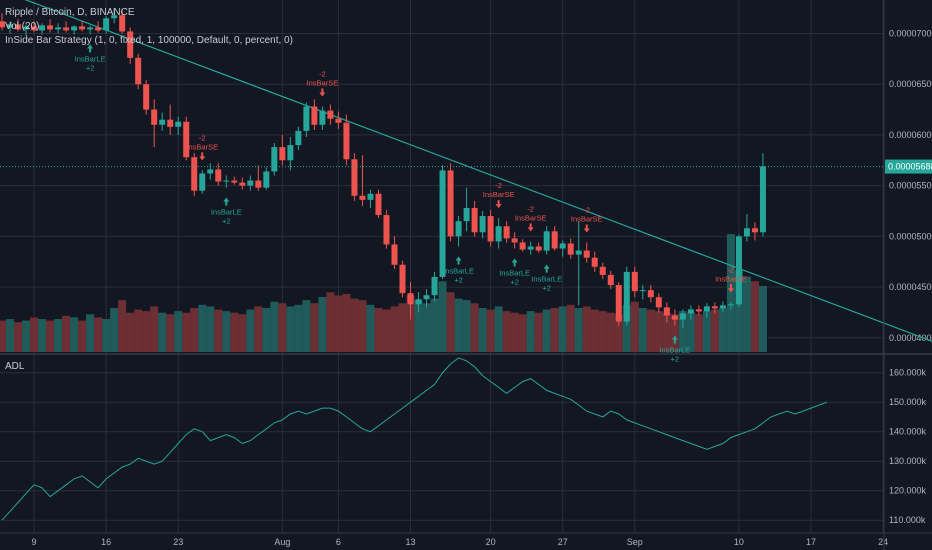  Describe the element at coordinates (910, 287) in the screenshot. I see `price-axis-label: 0.00004500` at that location.